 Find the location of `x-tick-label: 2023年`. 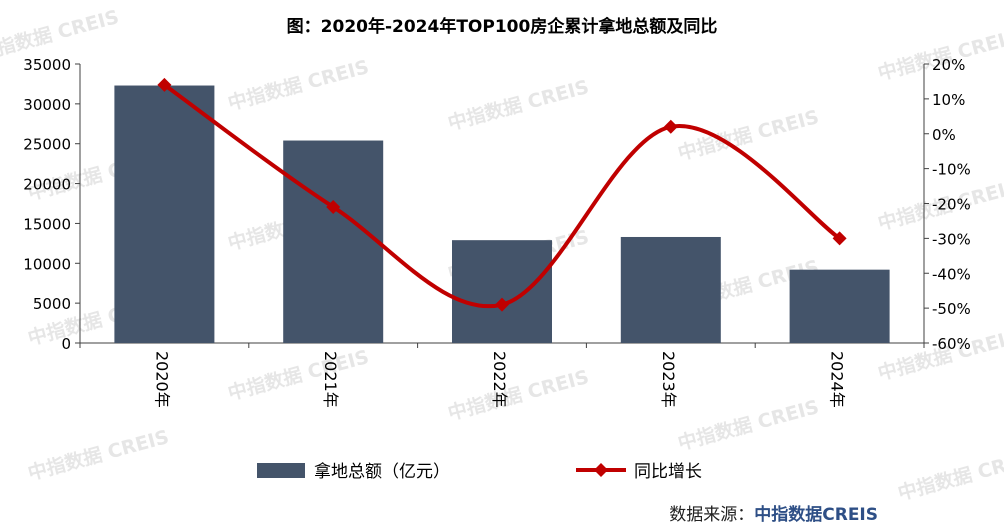

x-tick-label: 2023年 is located at coordinates (668, 379).